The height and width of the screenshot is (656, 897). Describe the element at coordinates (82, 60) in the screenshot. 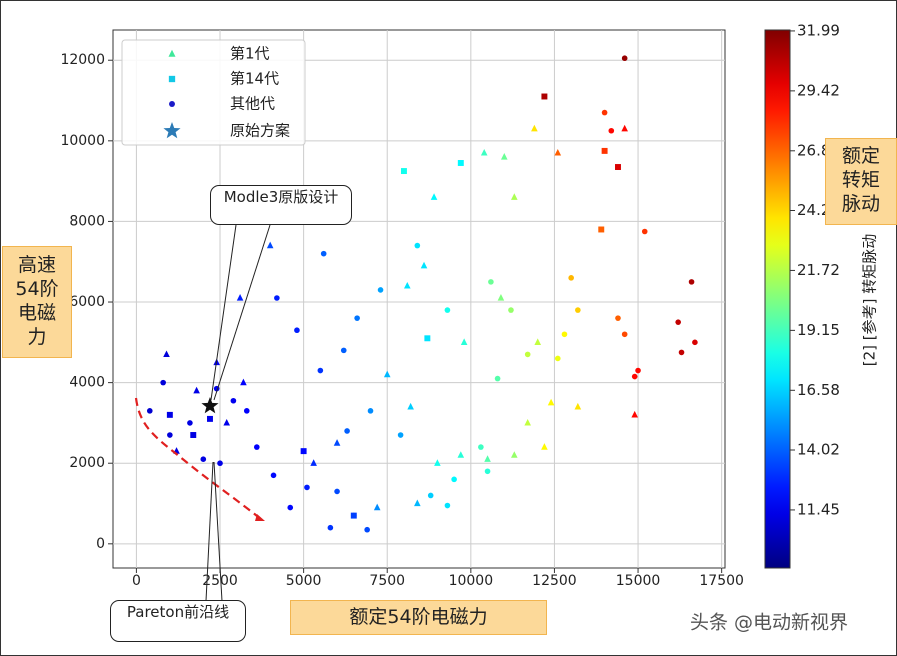

I see `y-tick-label: 12000` at that location.